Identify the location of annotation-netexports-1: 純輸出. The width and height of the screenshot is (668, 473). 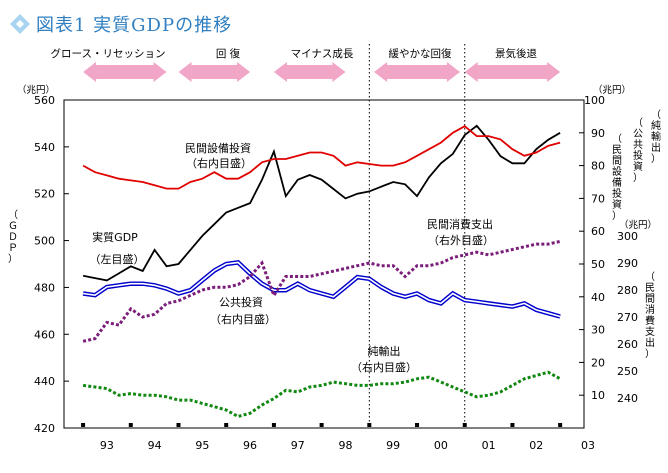
(384, 351).